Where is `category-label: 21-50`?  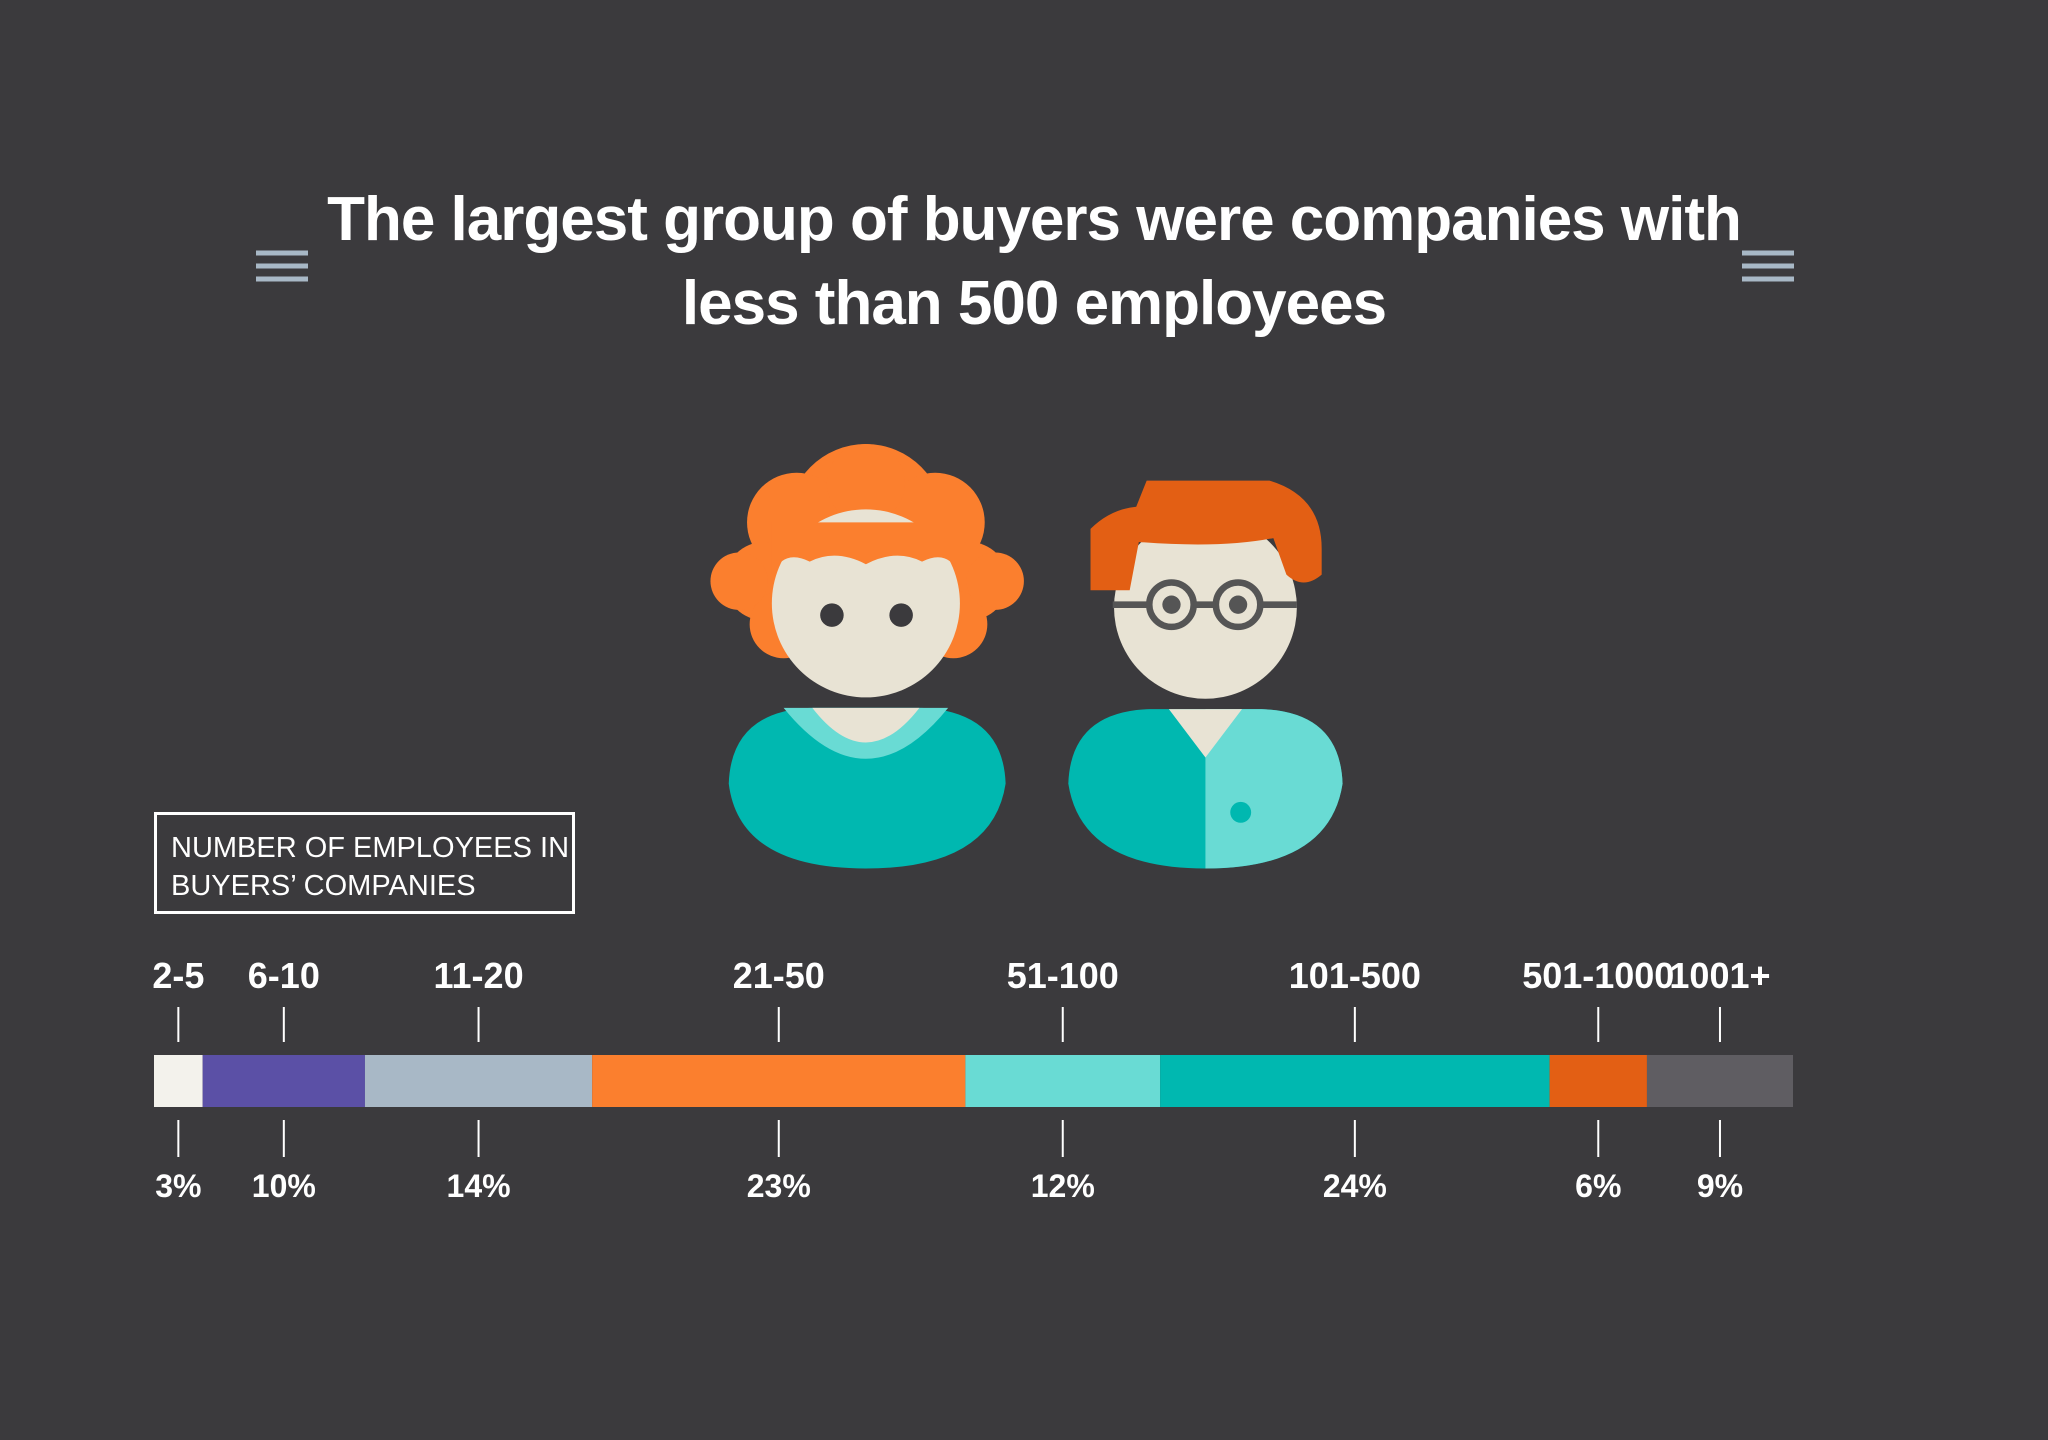
category-label: 21-50 is located at coordinates (779, 975).